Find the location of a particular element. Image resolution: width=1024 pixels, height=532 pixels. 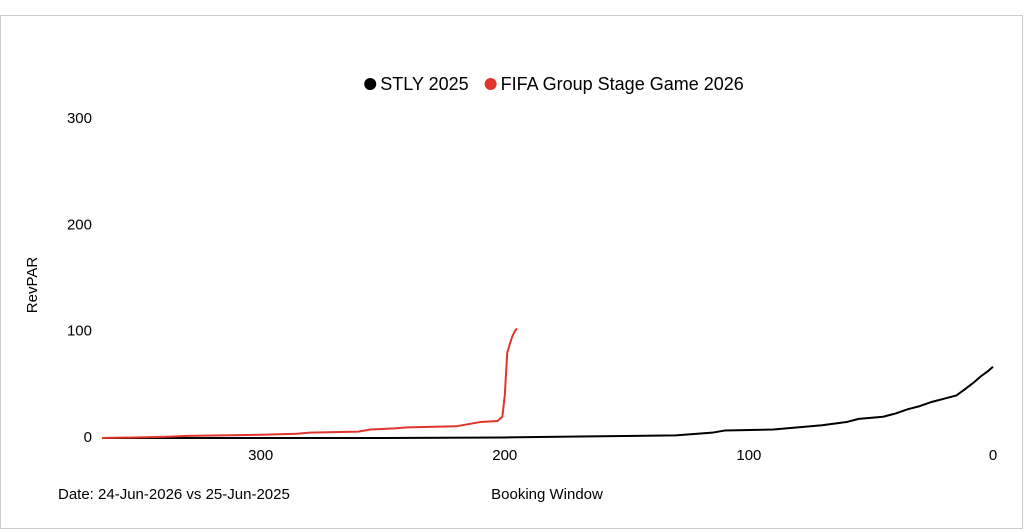

legend: STLY 2025 FIFA Group Stage Game 2026 is located at coordinates (554, 84).